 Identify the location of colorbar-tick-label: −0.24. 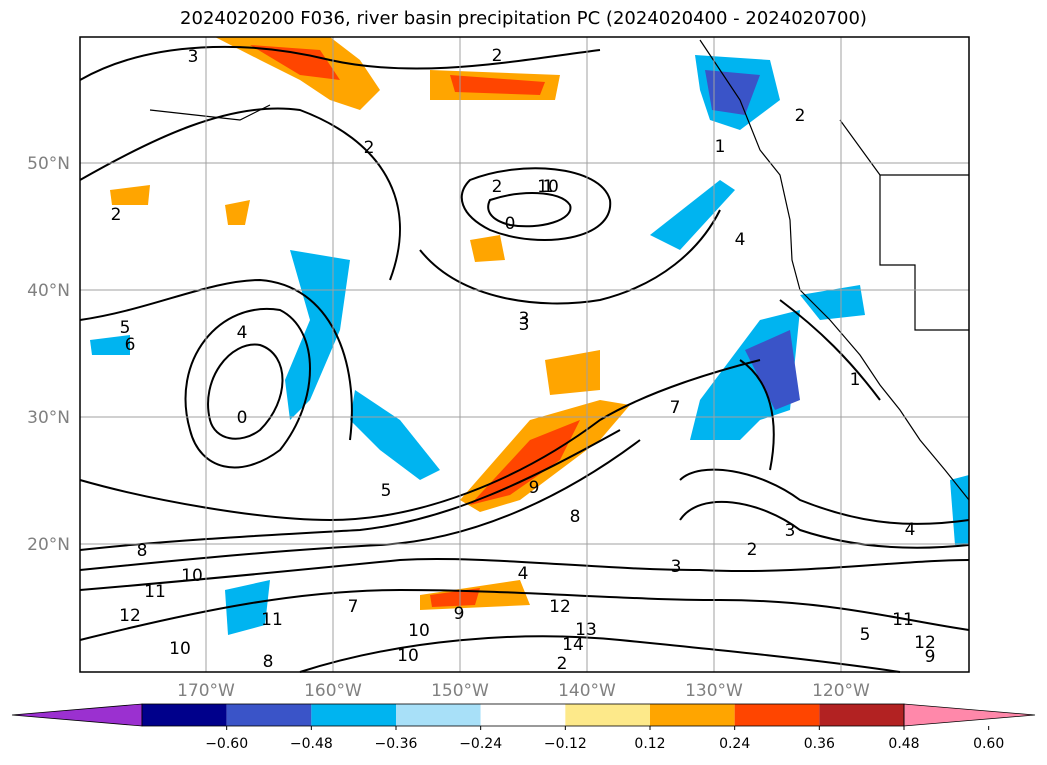
(480, 744).